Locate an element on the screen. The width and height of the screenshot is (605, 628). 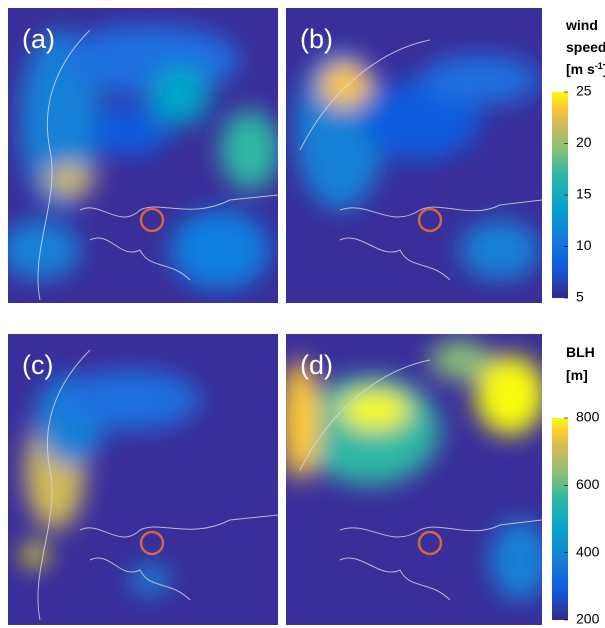
colorbar-tick-label: 25 is located at coordinates (584, 91).